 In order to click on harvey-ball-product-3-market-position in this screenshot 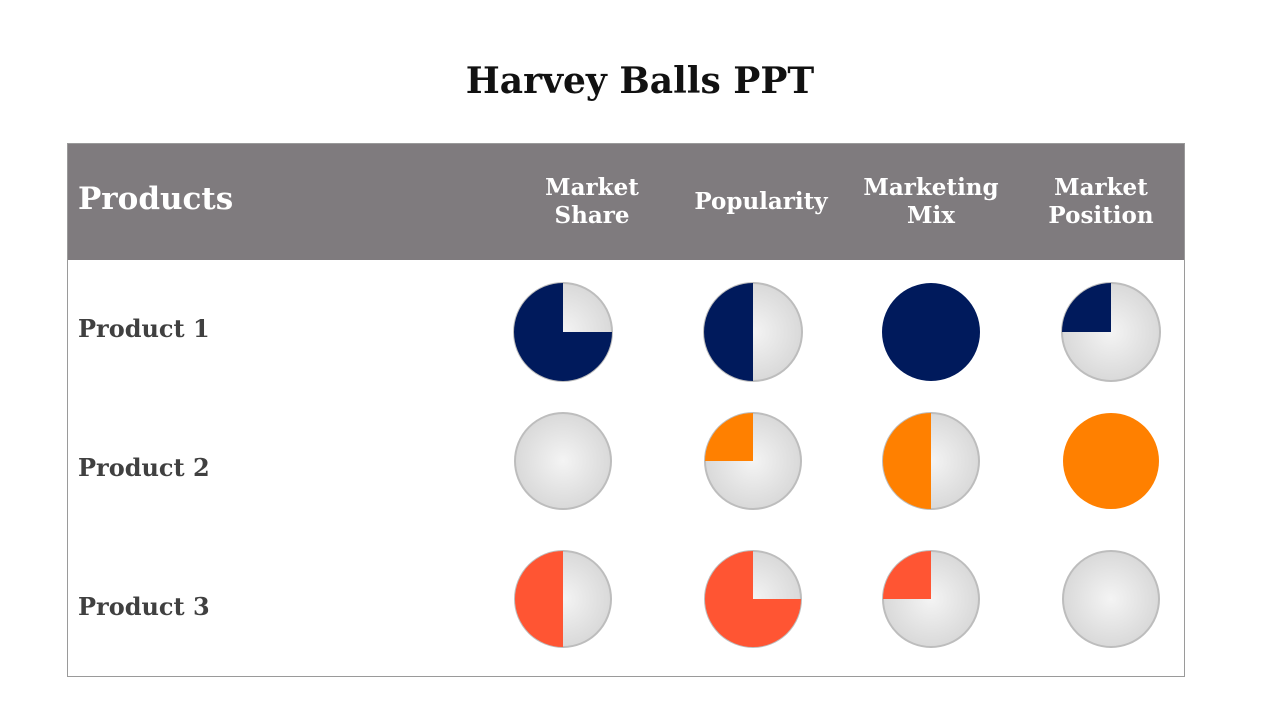, I will do `click(1111, 599)`.